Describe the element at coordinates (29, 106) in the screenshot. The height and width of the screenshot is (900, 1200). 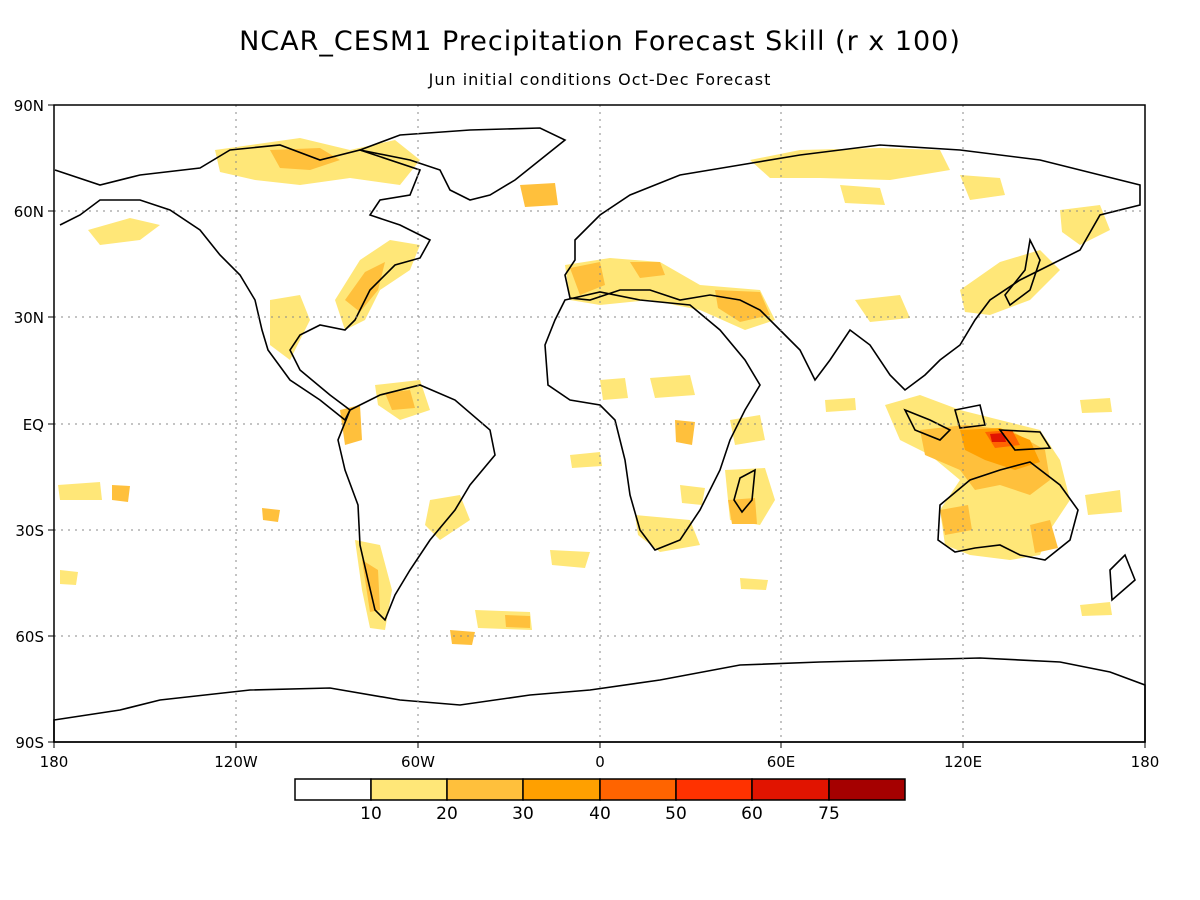
I see `lat-label: 90N` at that location.